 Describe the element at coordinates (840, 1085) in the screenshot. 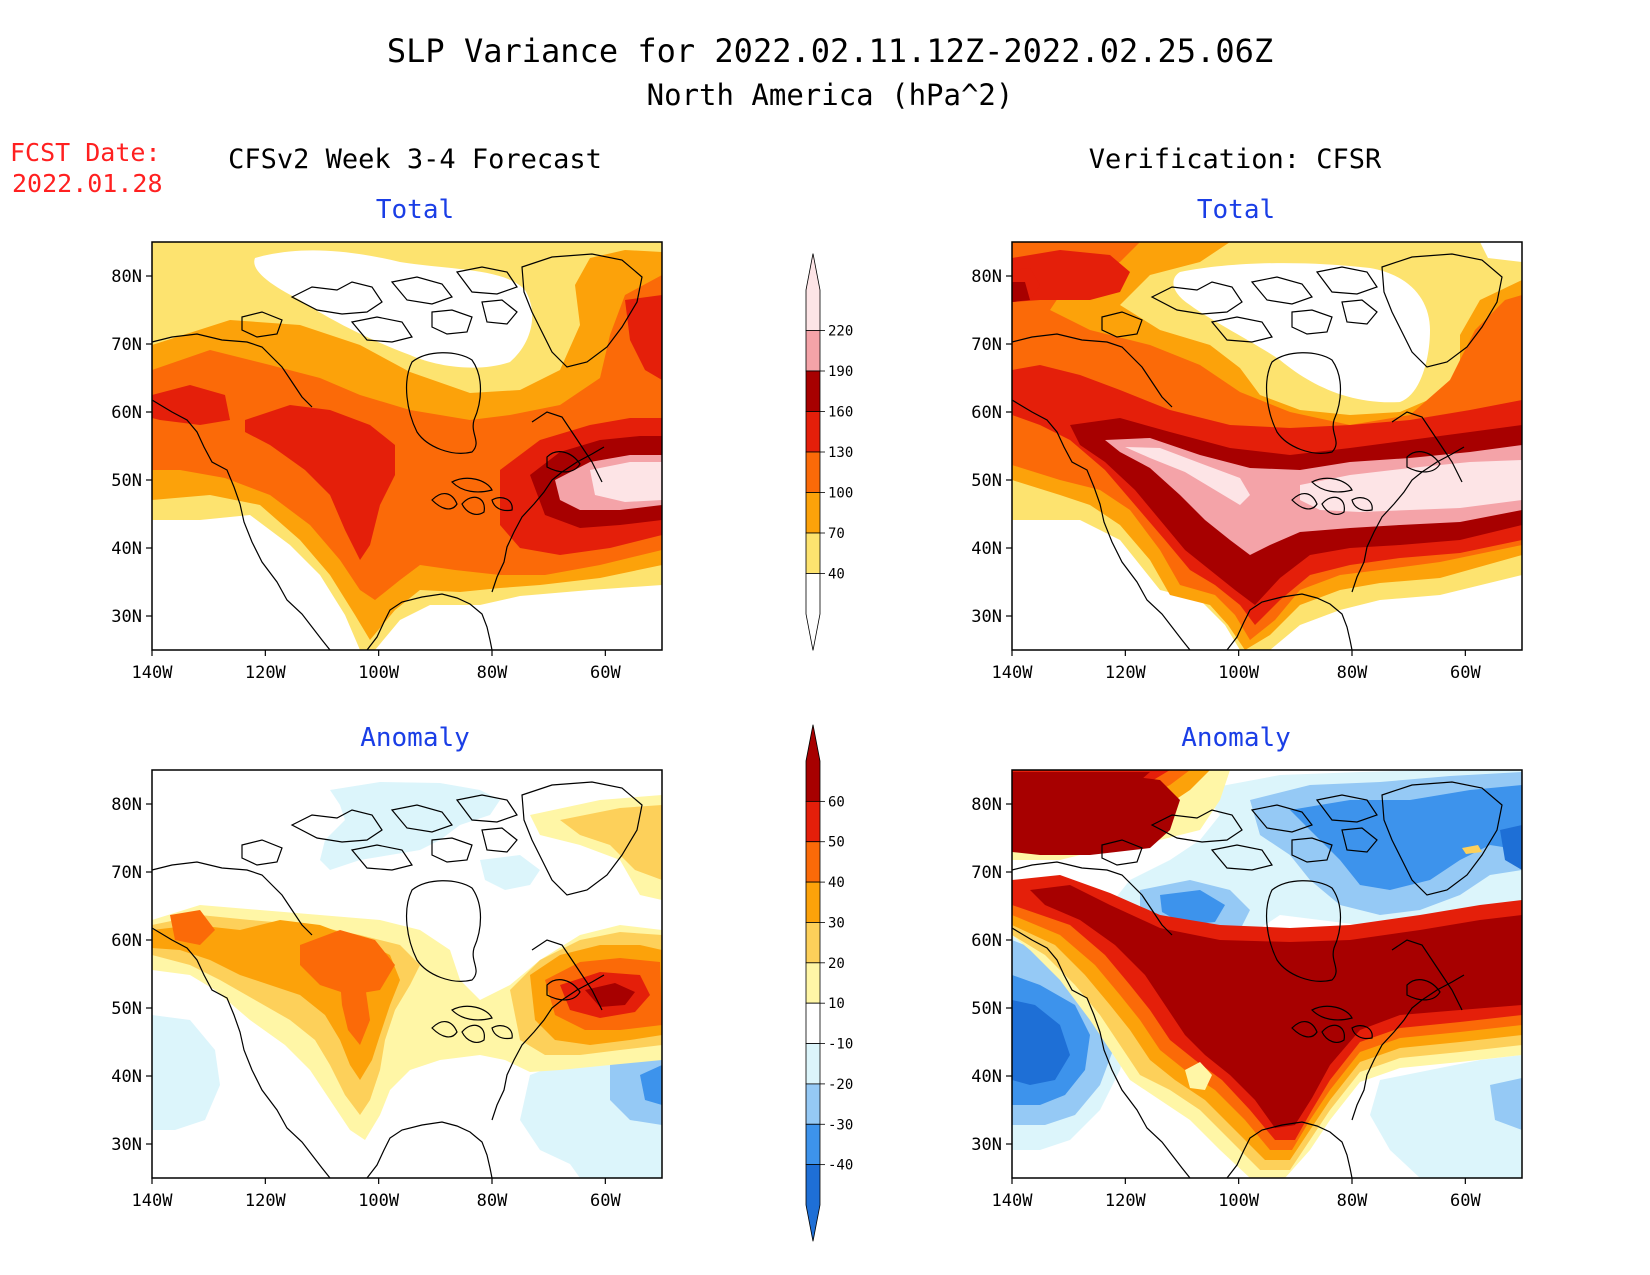

I see `colorbar-anomaly-label: -20` at that location.